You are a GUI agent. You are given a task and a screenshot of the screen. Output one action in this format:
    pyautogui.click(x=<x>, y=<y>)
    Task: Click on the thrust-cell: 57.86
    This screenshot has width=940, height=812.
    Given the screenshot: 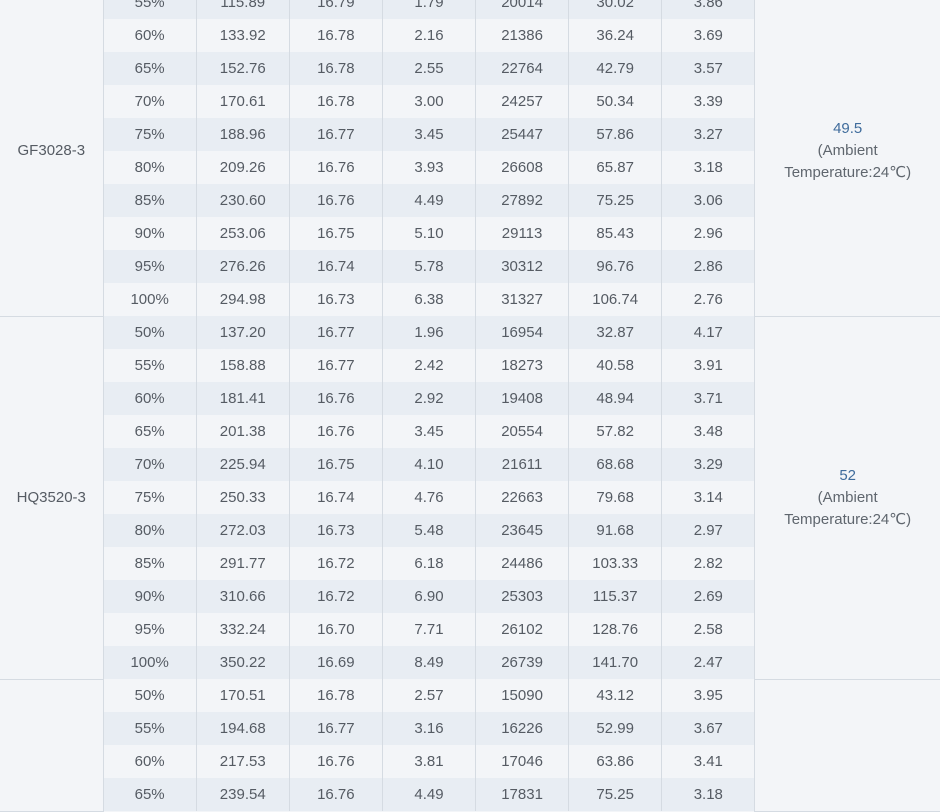 What is the action you would take?
    pyautogui.click(x=615, y=134)
    